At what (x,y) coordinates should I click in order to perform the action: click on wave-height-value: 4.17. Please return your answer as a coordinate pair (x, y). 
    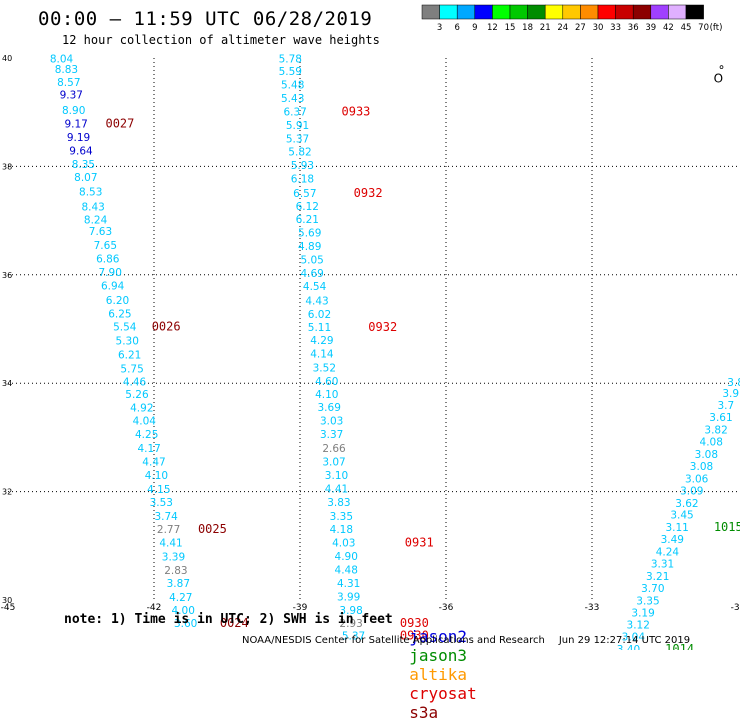
    Looking at the image, I should click on (148, 449).